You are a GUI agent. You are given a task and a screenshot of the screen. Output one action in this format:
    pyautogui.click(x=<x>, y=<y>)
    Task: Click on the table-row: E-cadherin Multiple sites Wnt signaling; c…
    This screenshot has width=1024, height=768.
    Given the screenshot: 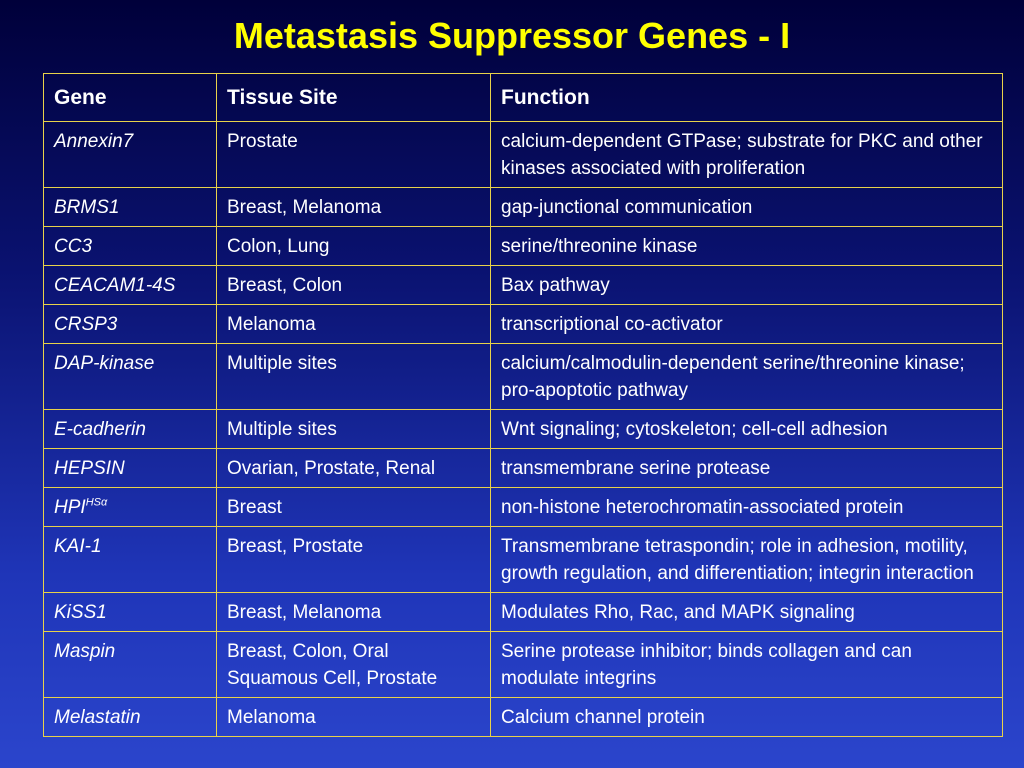 What is the action you would take?
    pyautogui.click(x=523, y=429)
    